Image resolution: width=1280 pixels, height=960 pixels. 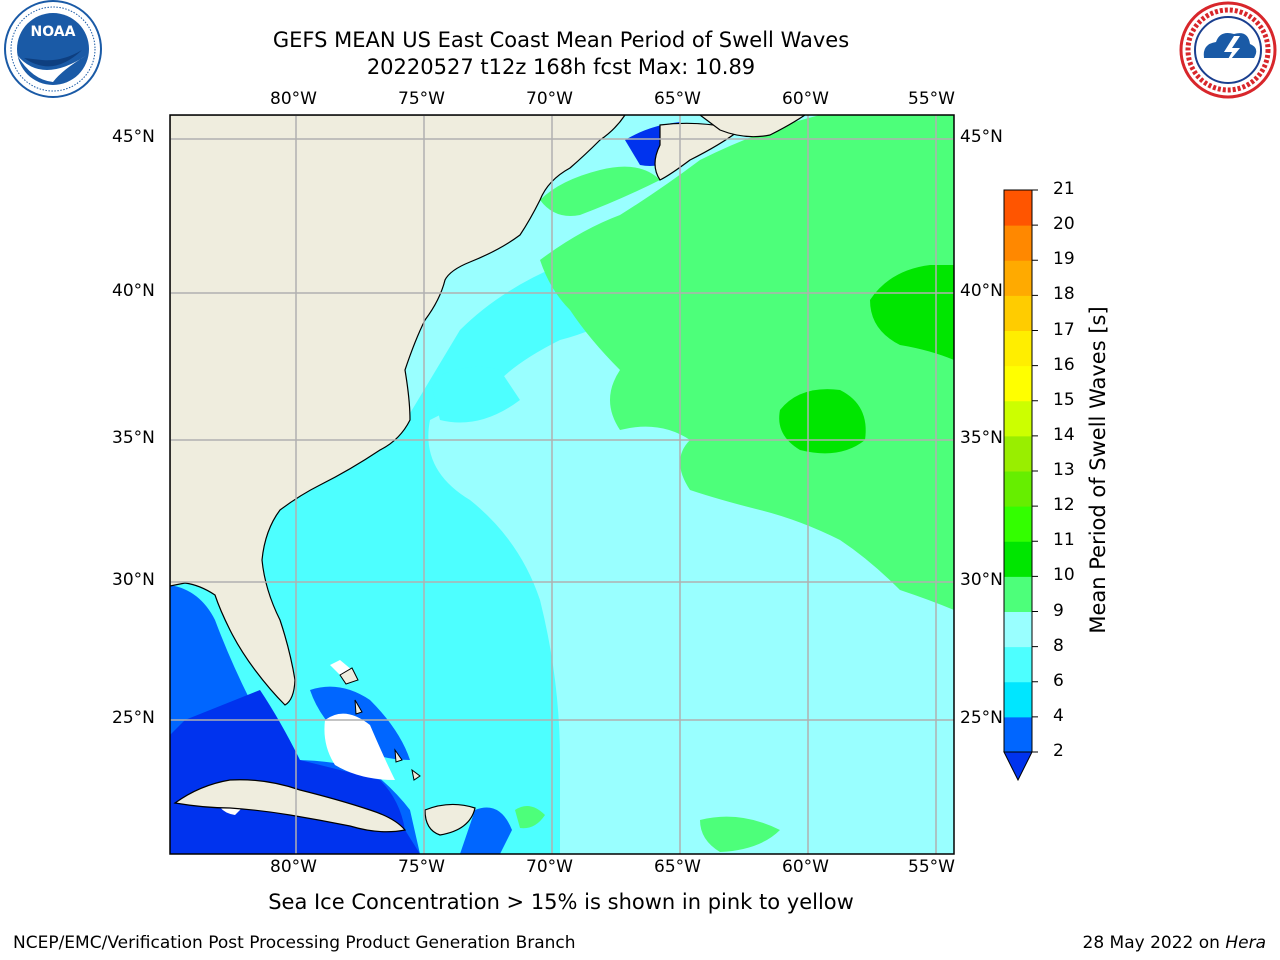 What do you see at coordinates (1064, 259) in the screenshot?
I see `colorbar-tick-label: 19` at bounding box center [1064, 259].